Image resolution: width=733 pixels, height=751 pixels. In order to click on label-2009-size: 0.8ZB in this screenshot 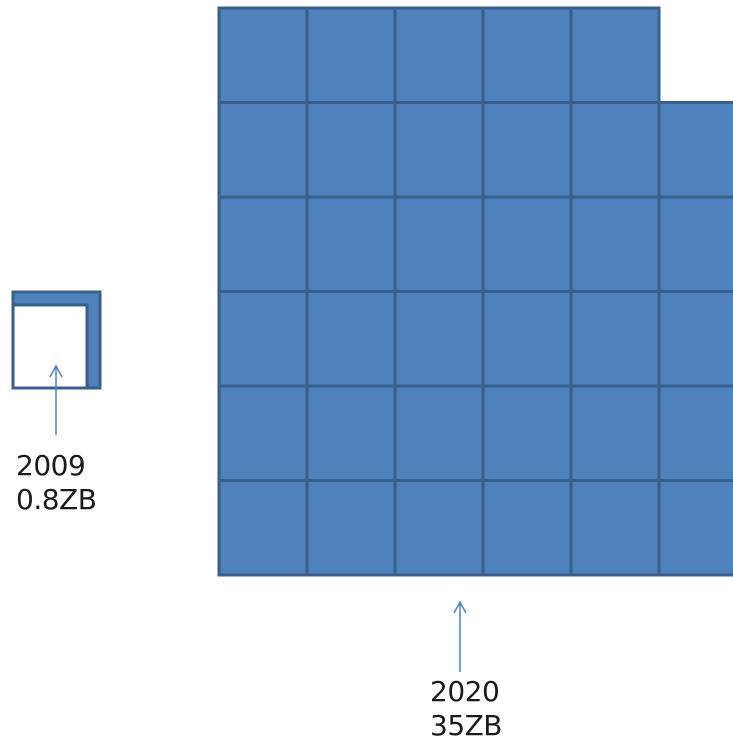, I will do `click(56, 499)`.